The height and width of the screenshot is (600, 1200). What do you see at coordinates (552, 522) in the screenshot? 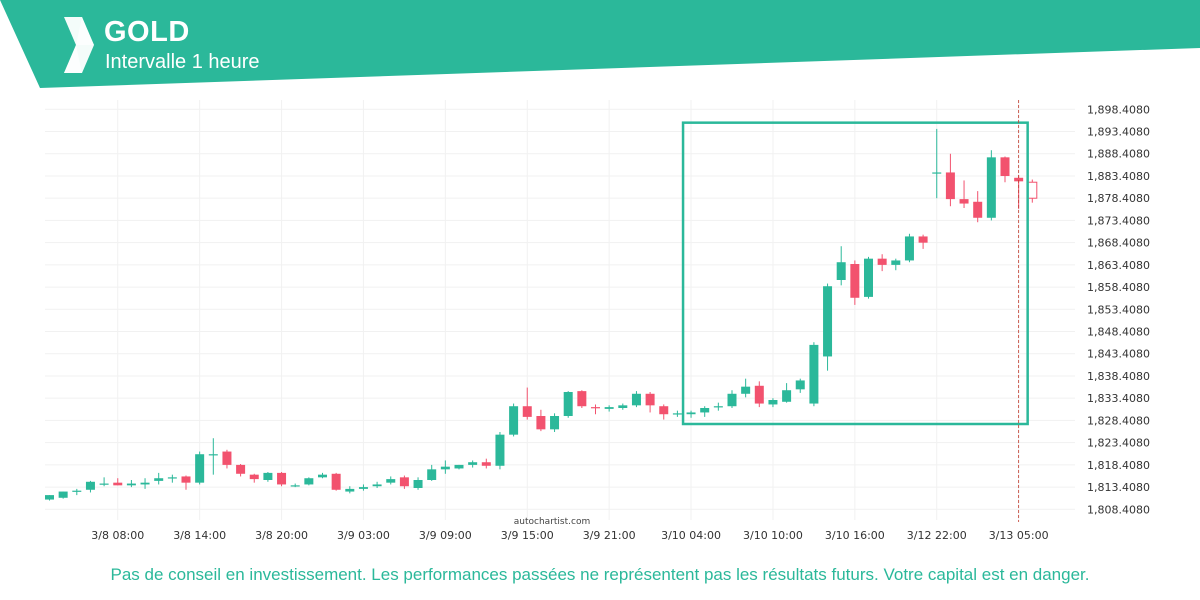
I see `watermark-text: autochartist.com` at bounding box center [552, 522].